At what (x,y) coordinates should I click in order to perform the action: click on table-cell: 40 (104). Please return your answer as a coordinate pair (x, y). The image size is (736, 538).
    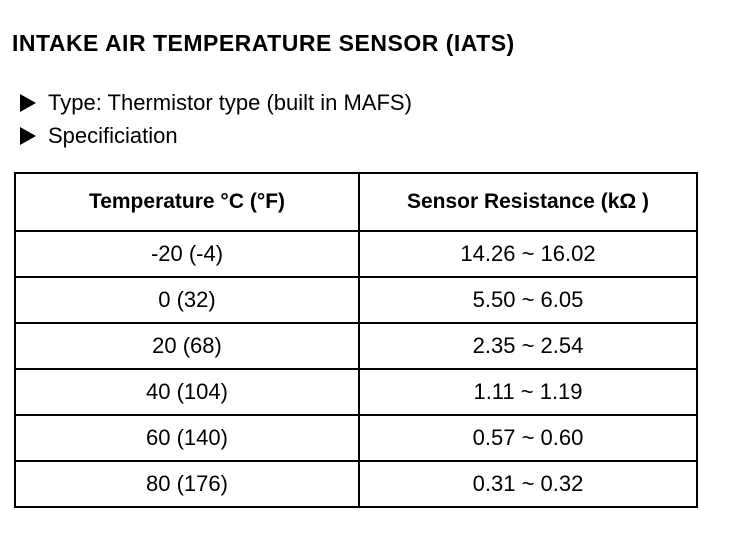
    Looking at the image, I should click on (187, 392).